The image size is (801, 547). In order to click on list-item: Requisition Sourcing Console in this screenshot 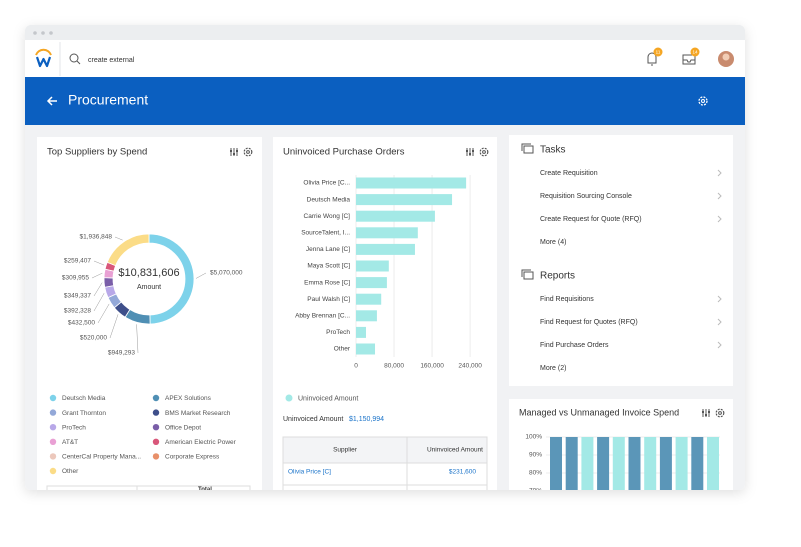, I will do `click(586, 196)`.